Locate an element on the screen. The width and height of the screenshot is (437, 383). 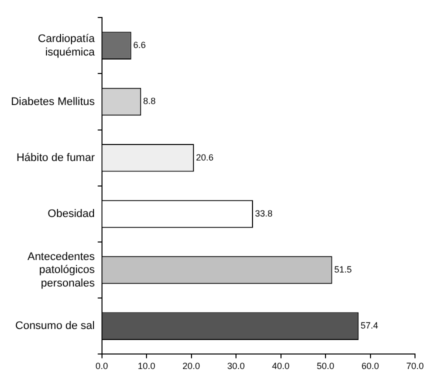
x-tick-label: 30.0 is located at coordinates (236, 366).